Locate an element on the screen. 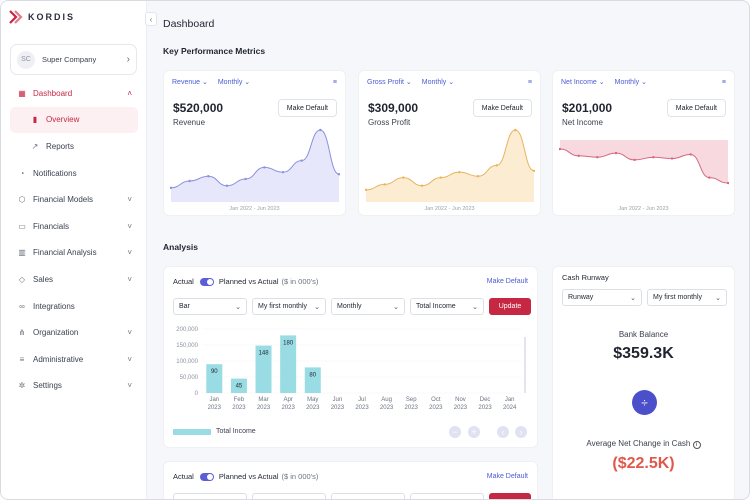  company-switcher: SC Super Company › is located at coordinates (73, 59).